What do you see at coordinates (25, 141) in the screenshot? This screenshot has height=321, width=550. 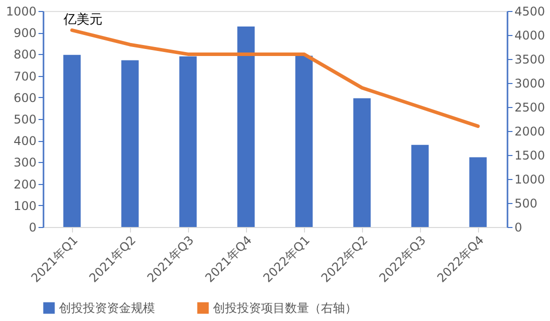 I see `y-tick-label: 400` at bounding box center [25, 141].